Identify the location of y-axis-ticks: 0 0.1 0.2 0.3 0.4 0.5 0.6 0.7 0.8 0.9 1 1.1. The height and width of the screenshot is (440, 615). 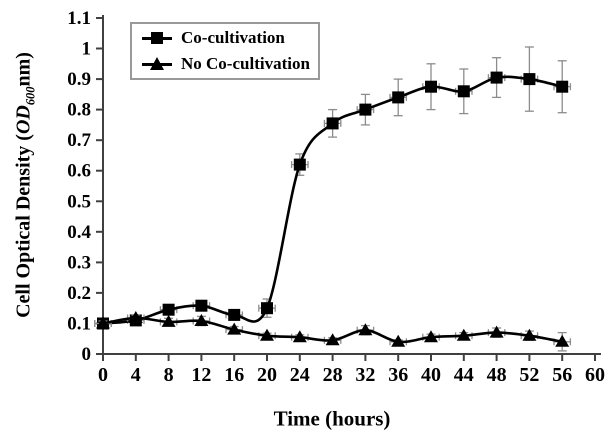
(85, 186).